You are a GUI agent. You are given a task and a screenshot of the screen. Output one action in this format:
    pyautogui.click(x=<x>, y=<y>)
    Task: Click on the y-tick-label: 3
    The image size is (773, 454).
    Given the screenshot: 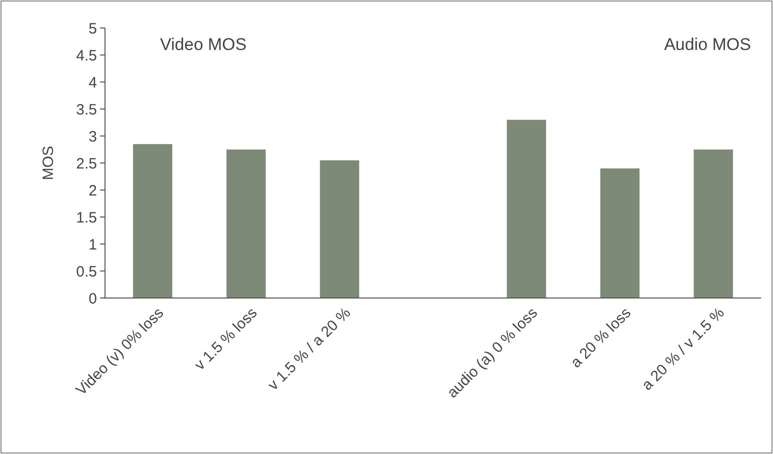 What is the action you would take?
    pyautogui.click(x=92, y=137)
    